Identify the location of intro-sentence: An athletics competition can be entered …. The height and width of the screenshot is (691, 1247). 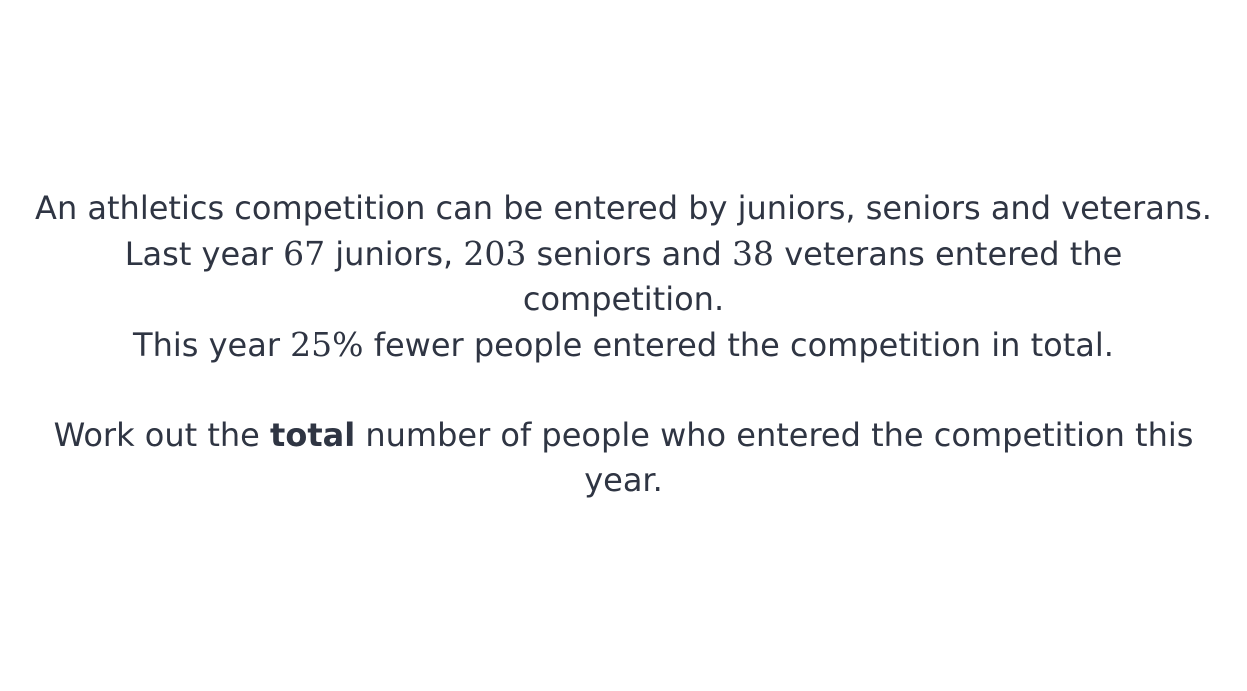
(623, 207).